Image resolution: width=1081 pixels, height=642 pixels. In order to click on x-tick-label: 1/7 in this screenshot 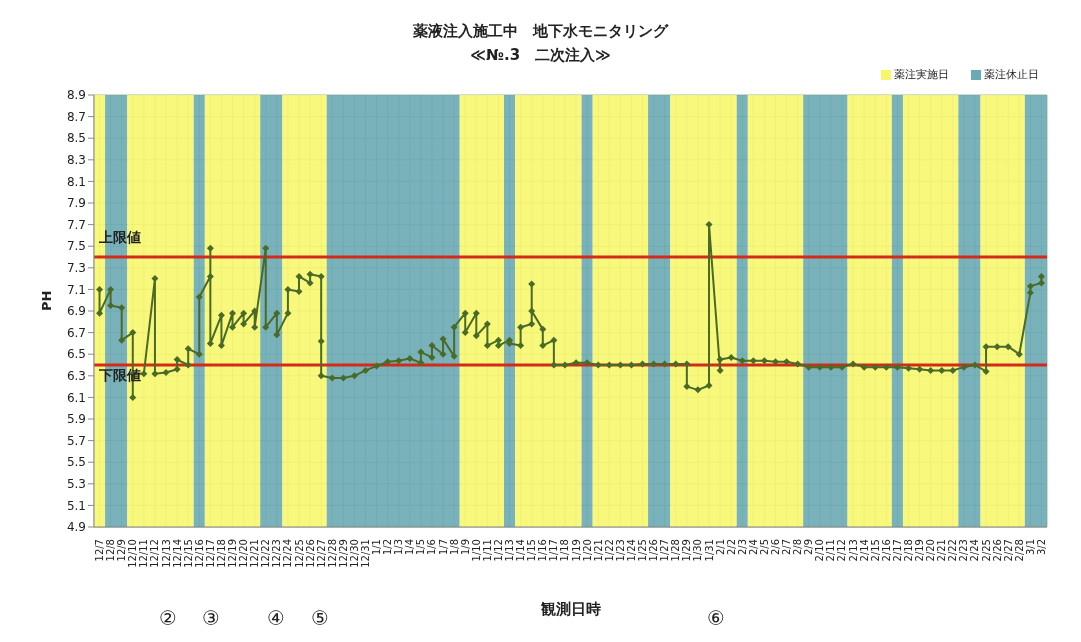, I will do `click(443, 547)`.